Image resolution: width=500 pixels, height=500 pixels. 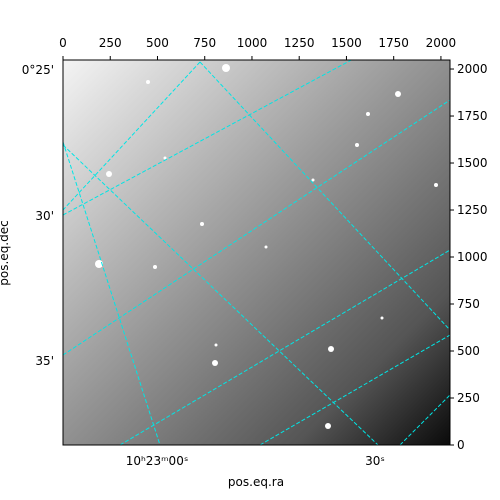 What do you see at coordinates (157, 461) in the screenshot?
I see `world-x-tick-label: 10ʰ23ᵐ00ˢ` at bounding box center [157, 461].